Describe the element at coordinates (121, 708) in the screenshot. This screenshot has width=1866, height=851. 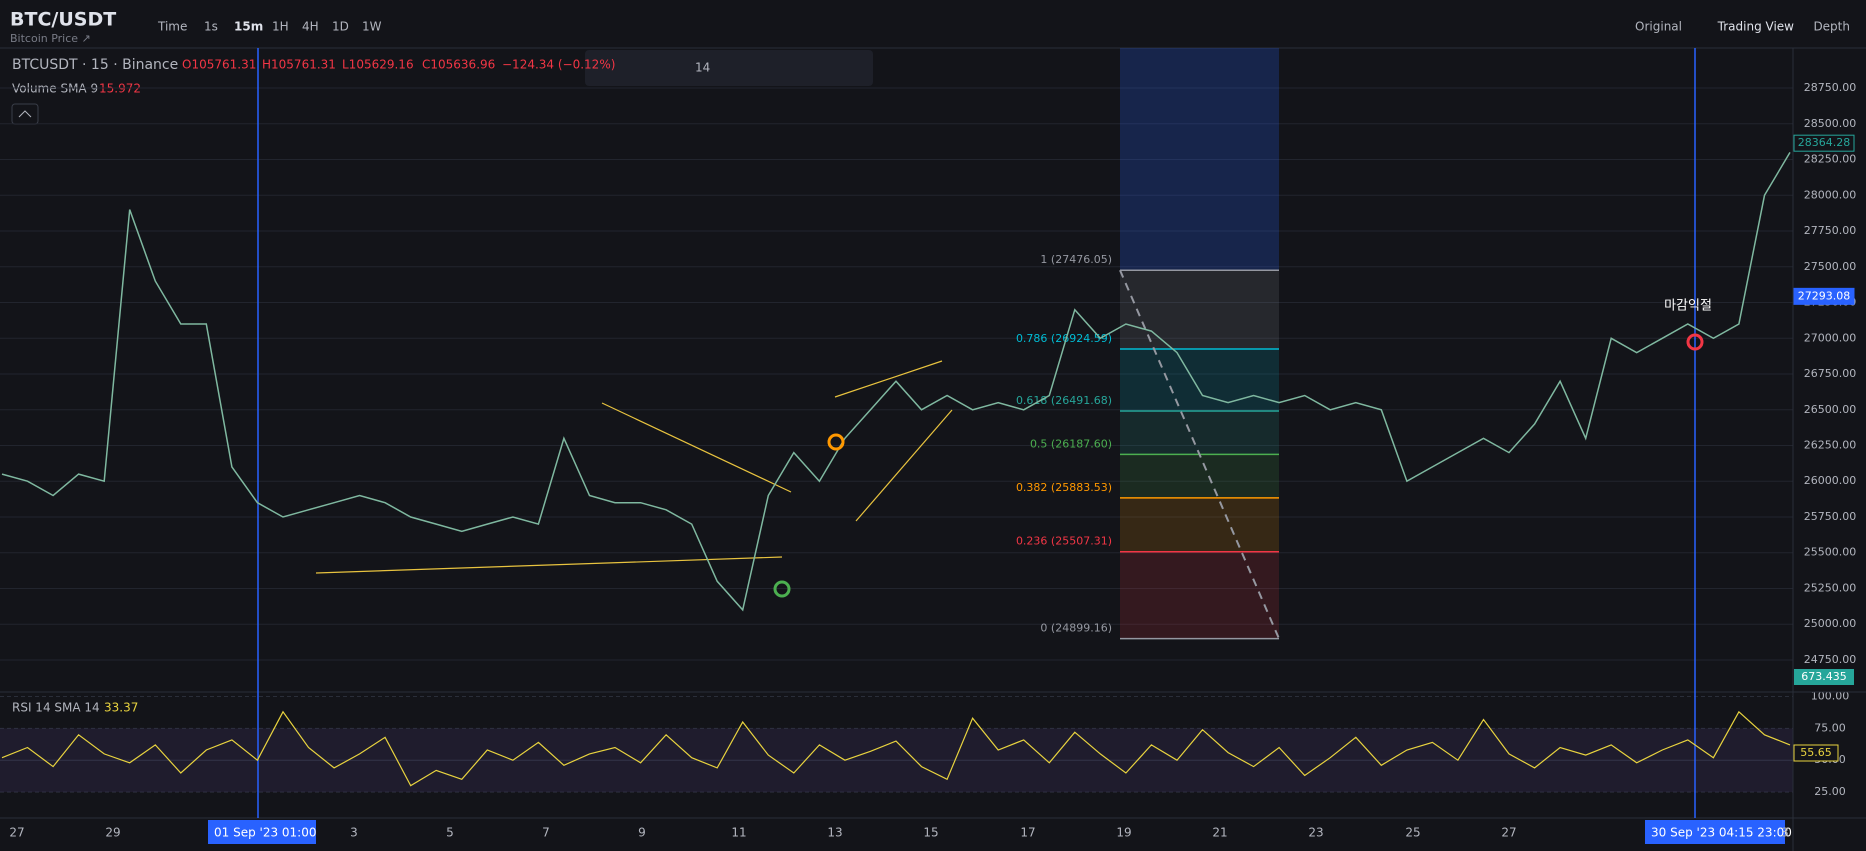
I see `rsi-value: 33.37` at that location.